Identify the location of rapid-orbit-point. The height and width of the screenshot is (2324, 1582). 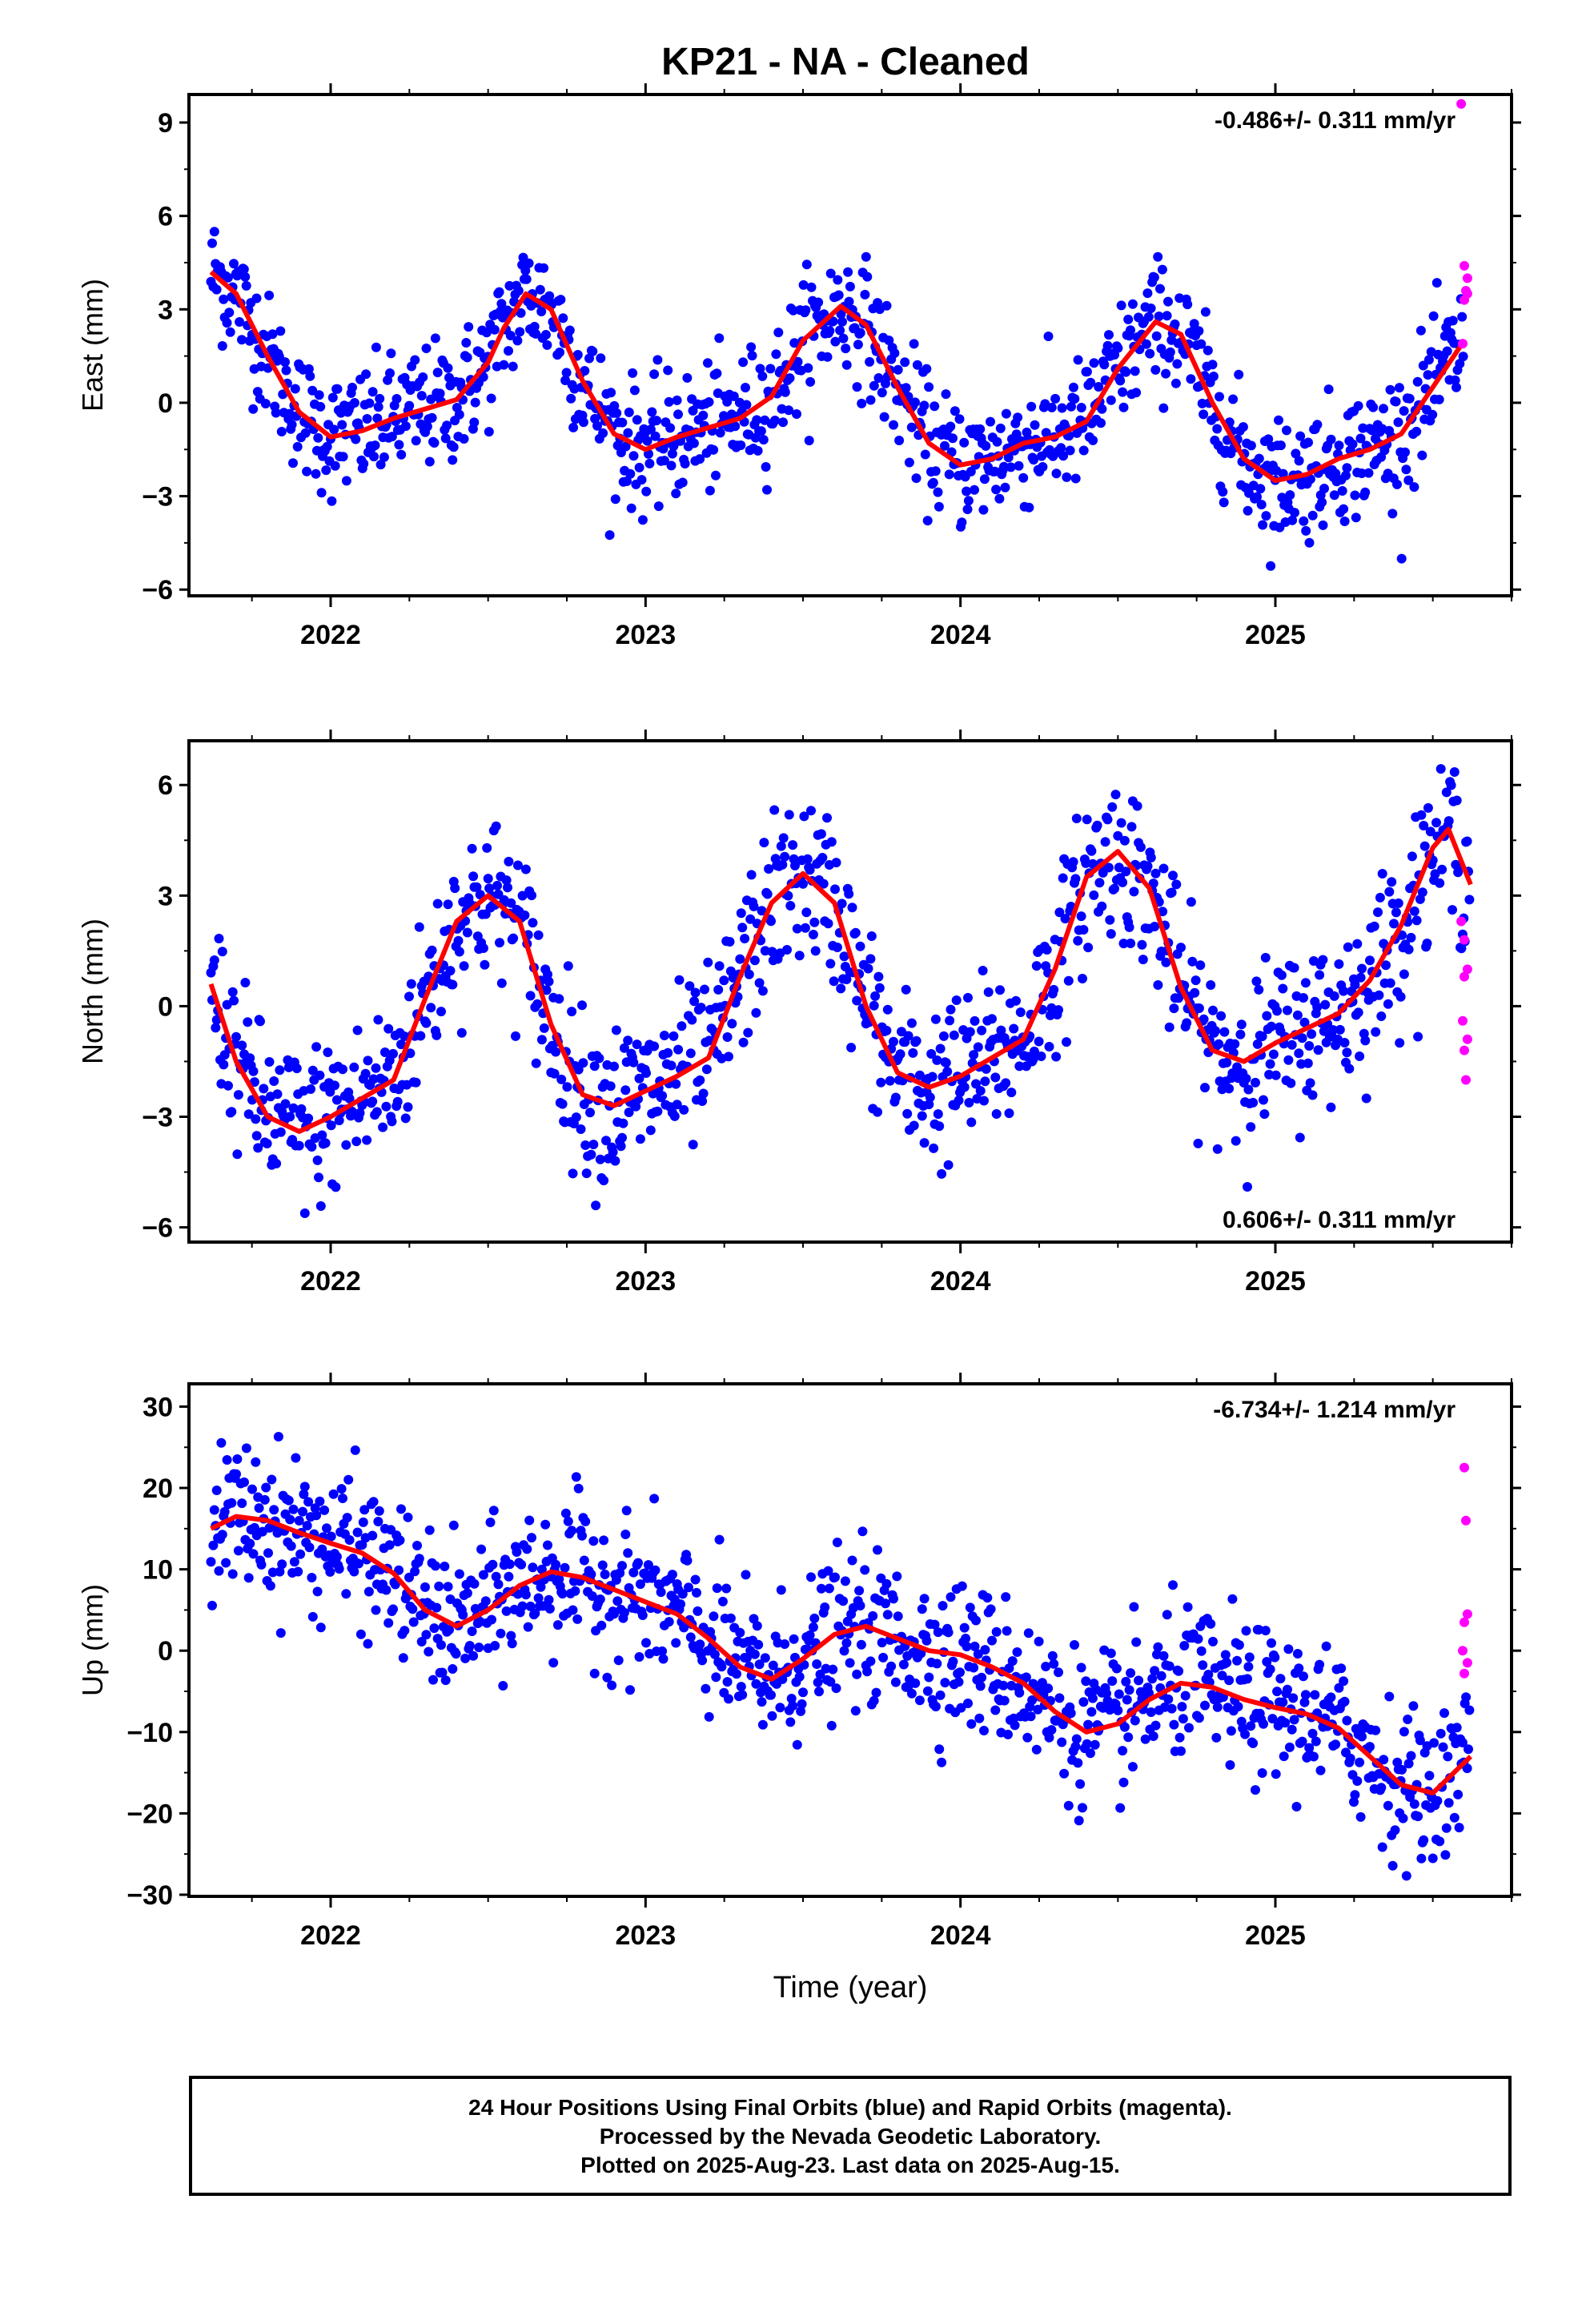
(1467, 1614).